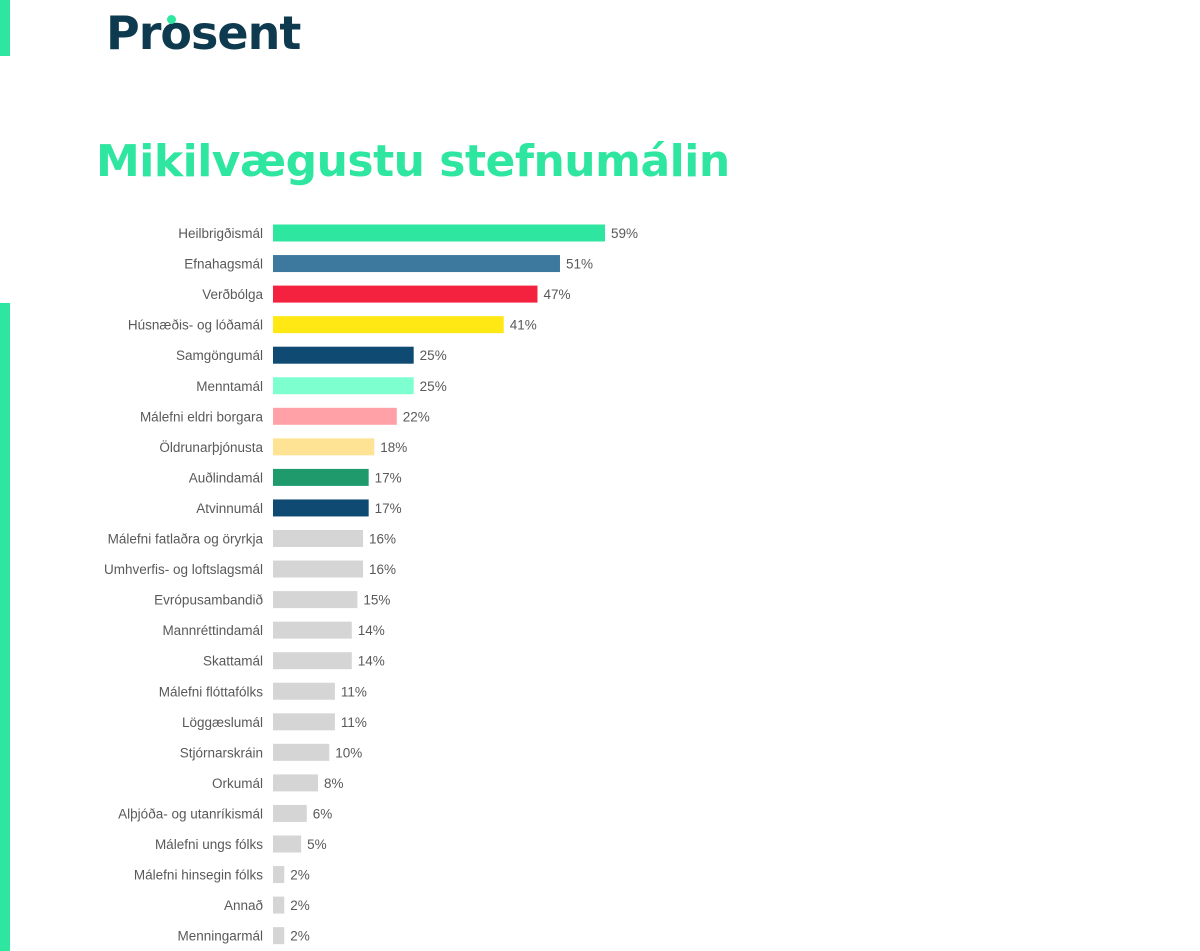  I want to click on category-label: Menntamál, so click(229, 386).